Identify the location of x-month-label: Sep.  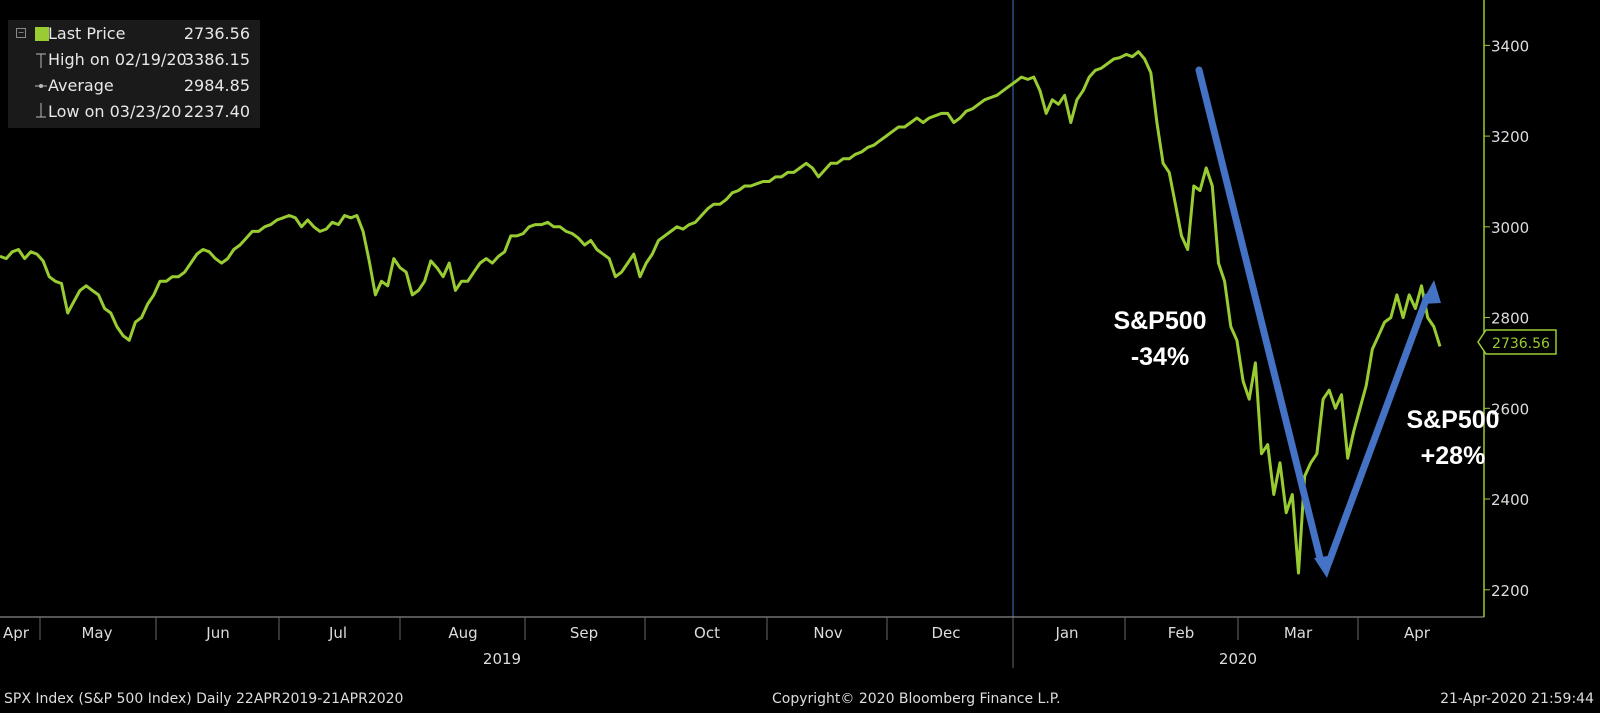
(584, 633).